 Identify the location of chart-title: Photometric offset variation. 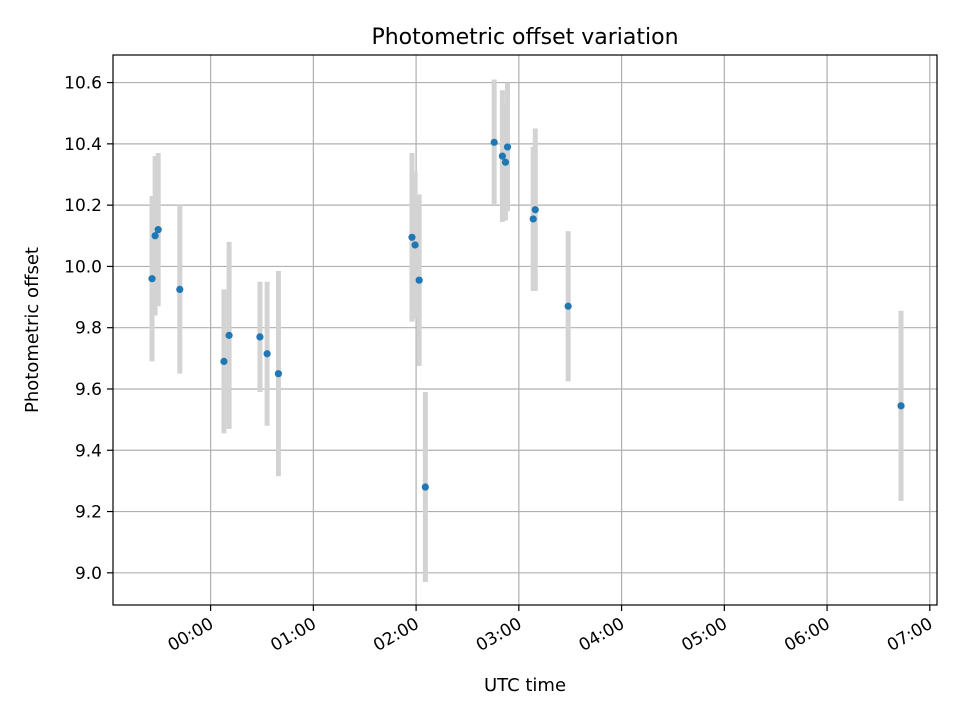
(524, 37).